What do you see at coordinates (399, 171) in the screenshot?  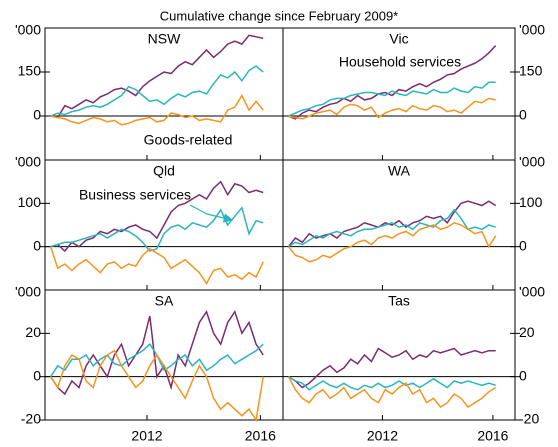 I see `panel-title: WA` at bounding box center [399, 171].